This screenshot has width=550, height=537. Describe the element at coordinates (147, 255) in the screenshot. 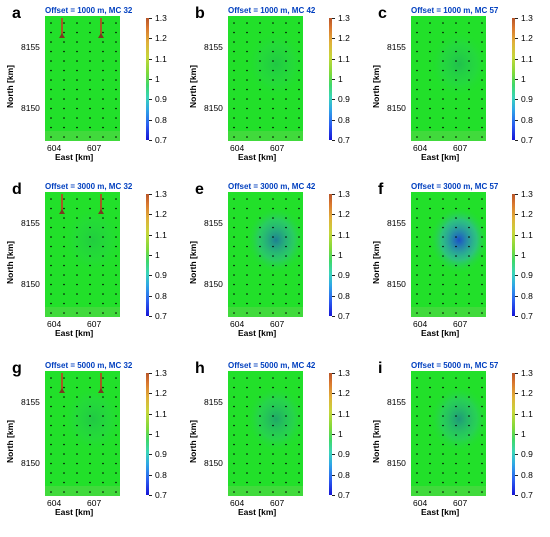

I see `colorbar` at that location.